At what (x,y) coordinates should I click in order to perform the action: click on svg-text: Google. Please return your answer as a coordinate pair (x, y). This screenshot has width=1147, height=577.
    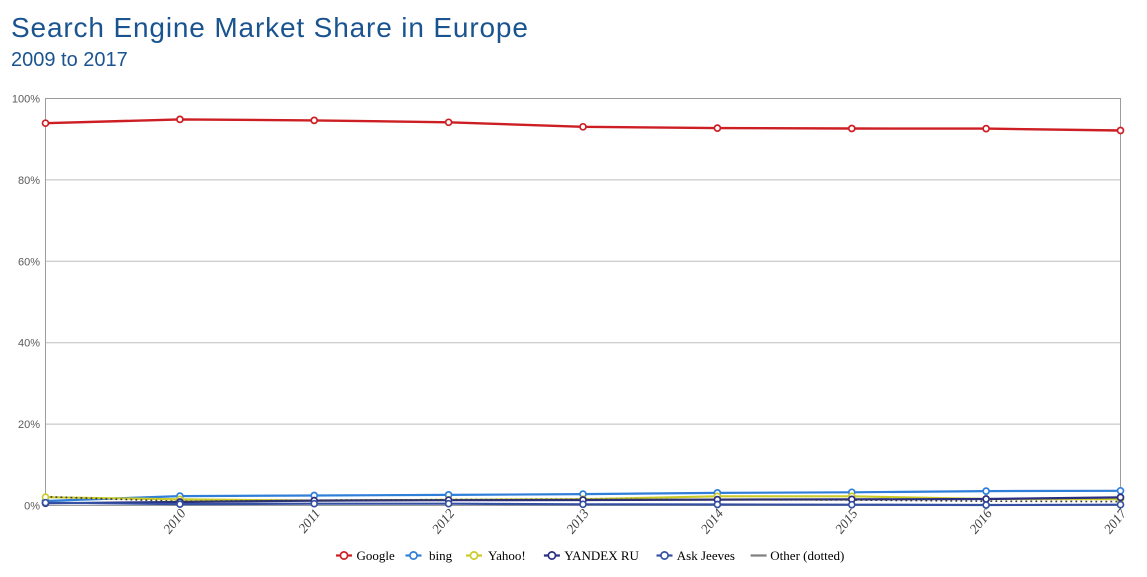
    Looking at the image, I should click on (376, 555).